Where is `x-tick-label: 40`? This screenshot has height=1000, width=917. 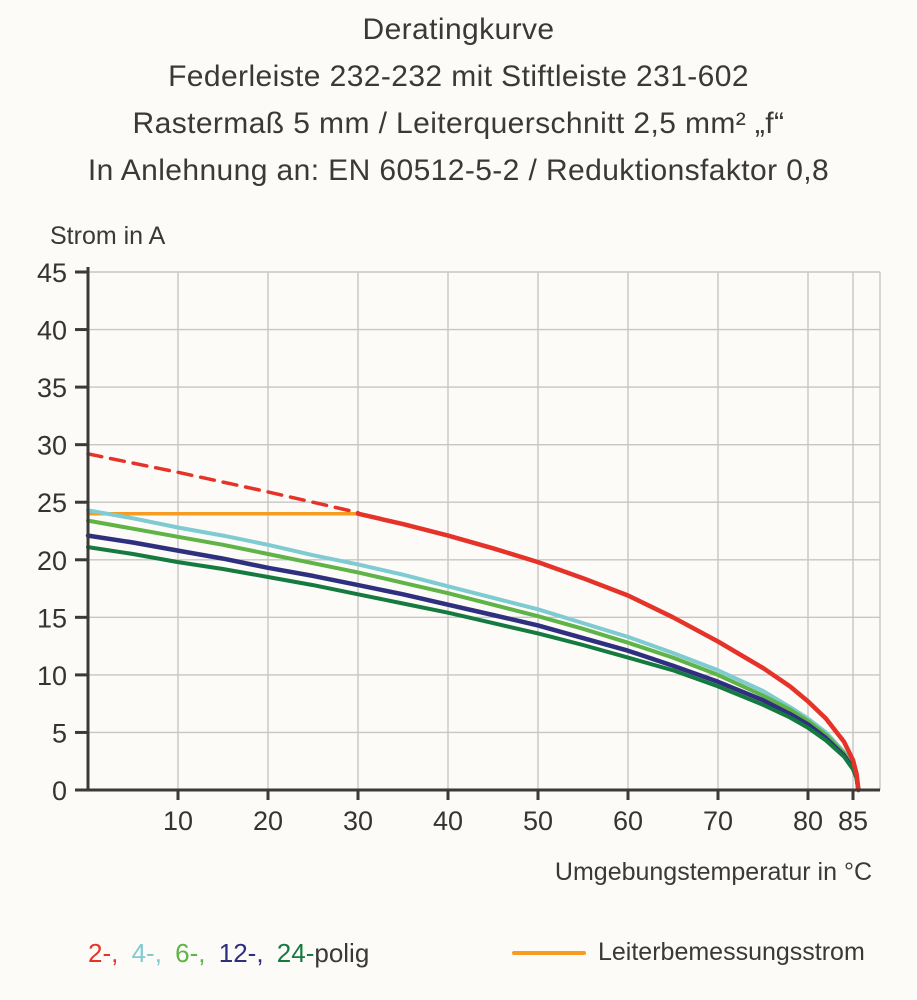
x-tick-label: 40 is located at coordinates (448, 821).